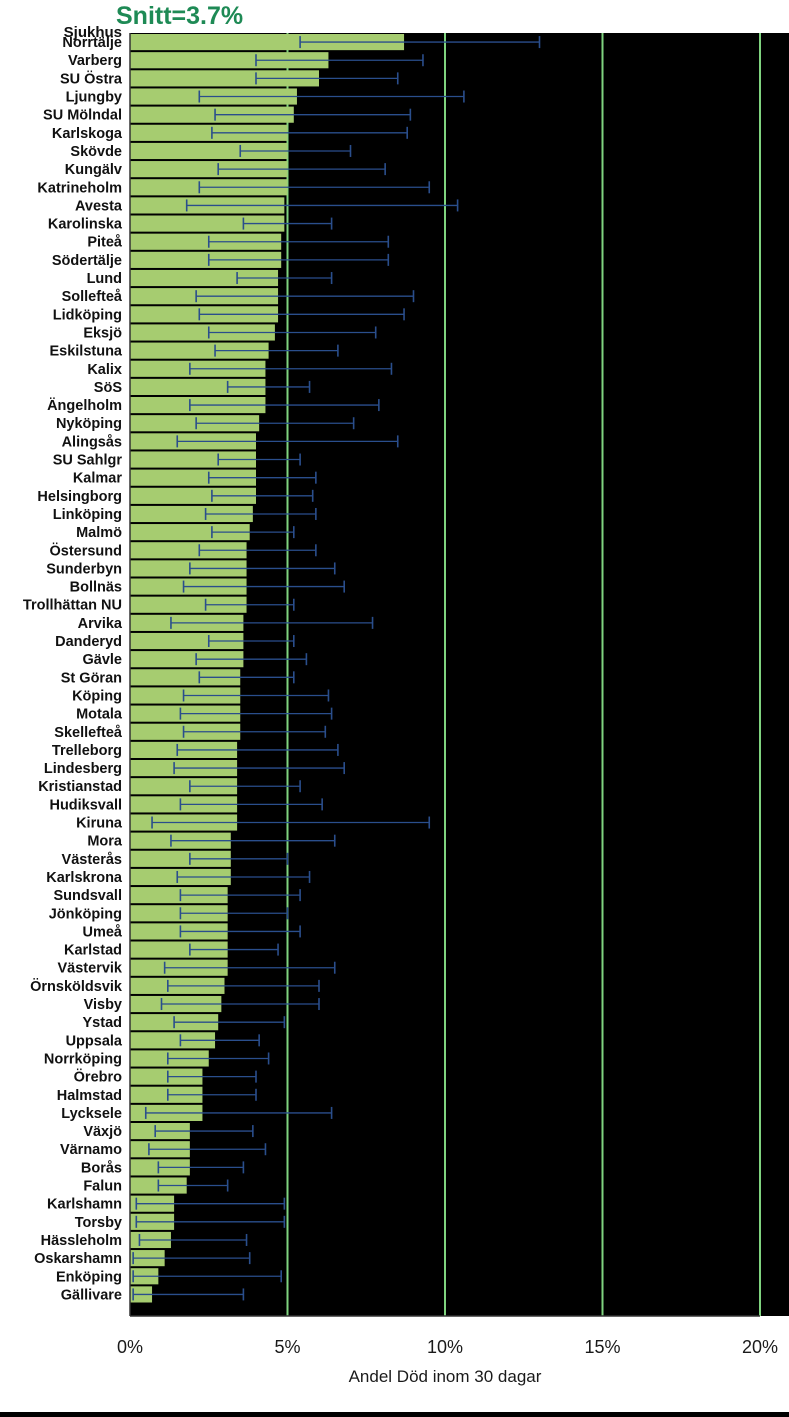 The image size is (789, 1417). Describe the element at coordinates (83, 1059) in the screenshot. I see `category-label: Norrköping` at that location.